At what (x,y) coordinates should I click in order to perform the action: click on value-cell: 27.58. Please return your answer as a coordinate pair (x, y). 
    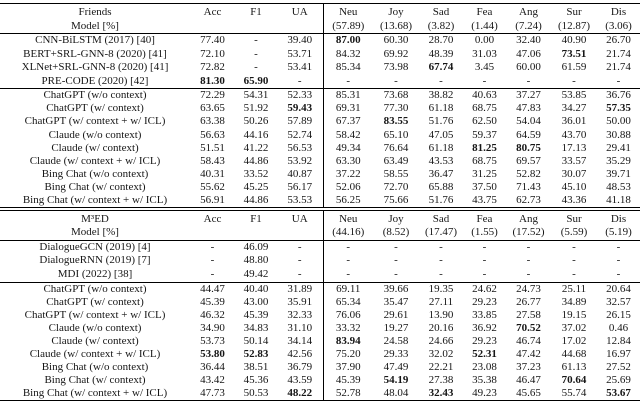
    Looking at the image, I should click on (528, 314).